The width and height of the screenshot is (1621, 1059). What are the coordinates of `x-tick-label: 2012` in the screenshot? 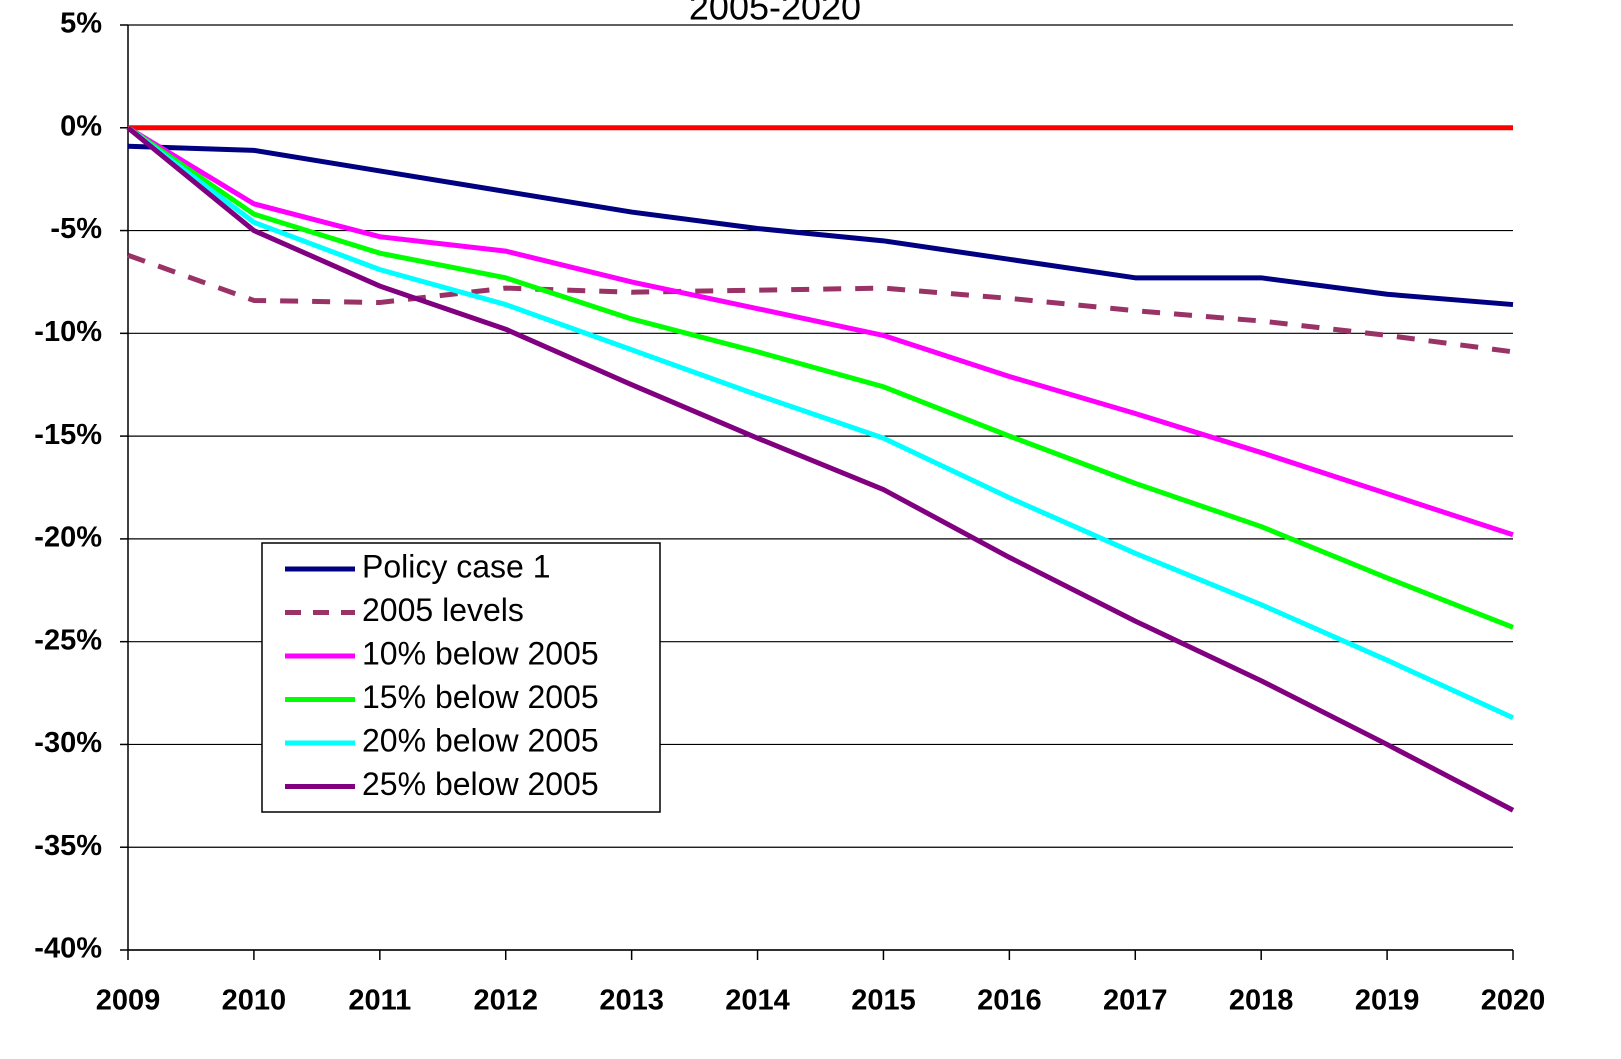 It's located at (505, 1001).